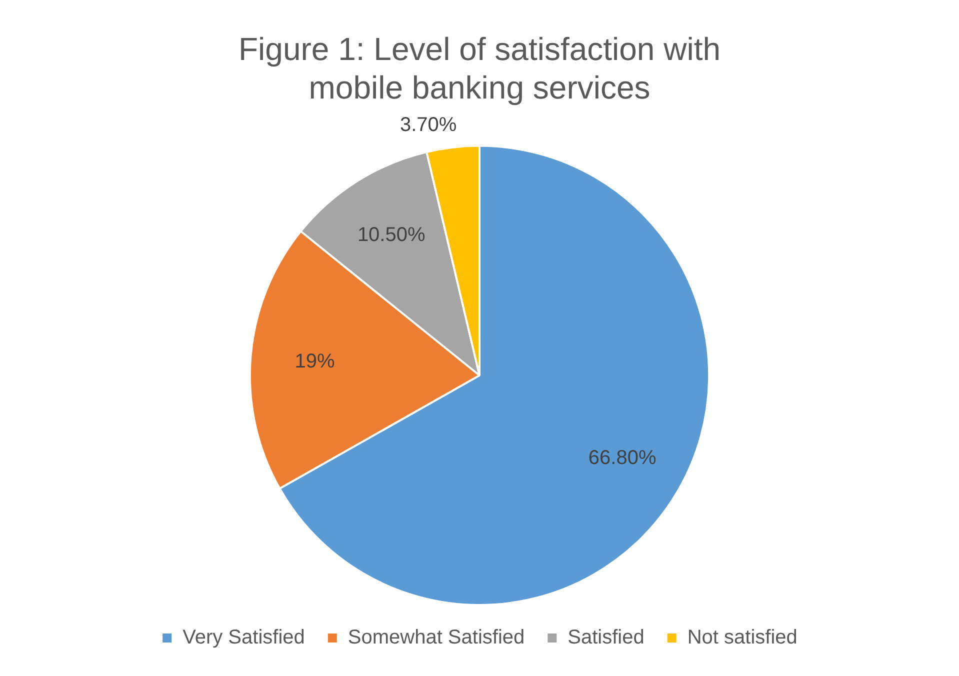 This screenshot has width=959, height=676. I want to click on legend-label: Not satisfied, so click(742, 637).